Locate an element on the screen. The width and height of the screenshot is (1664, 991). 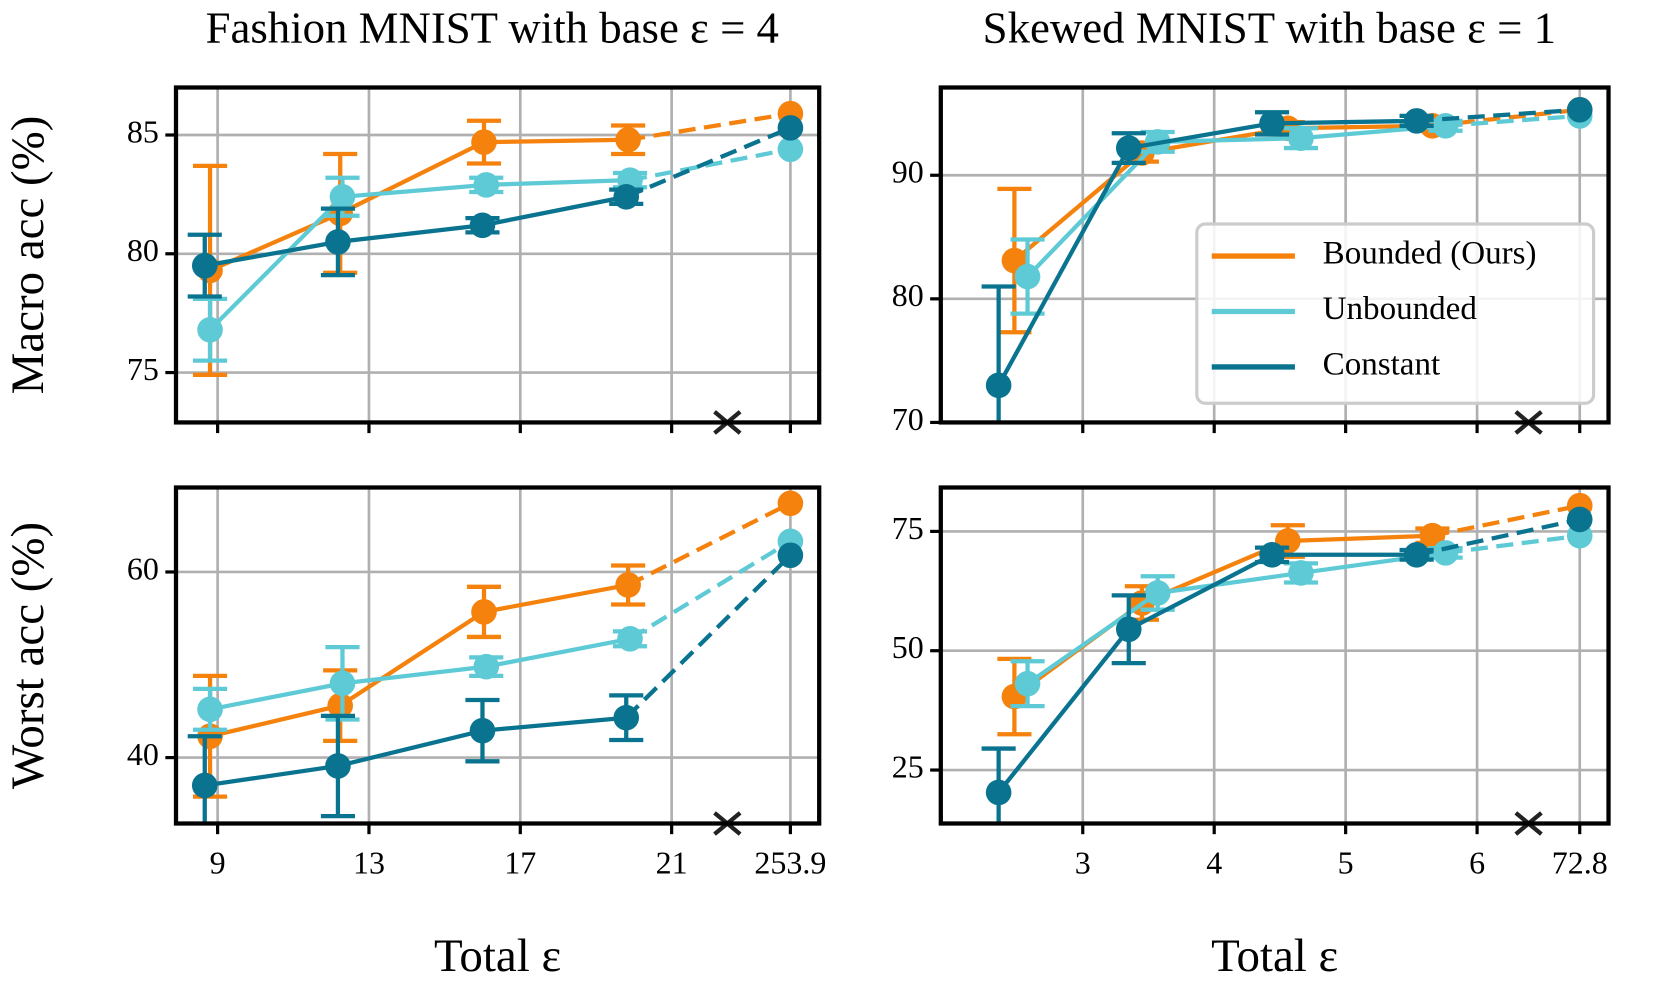
x-tick-label: 17 is located at coordinates (520, 863).